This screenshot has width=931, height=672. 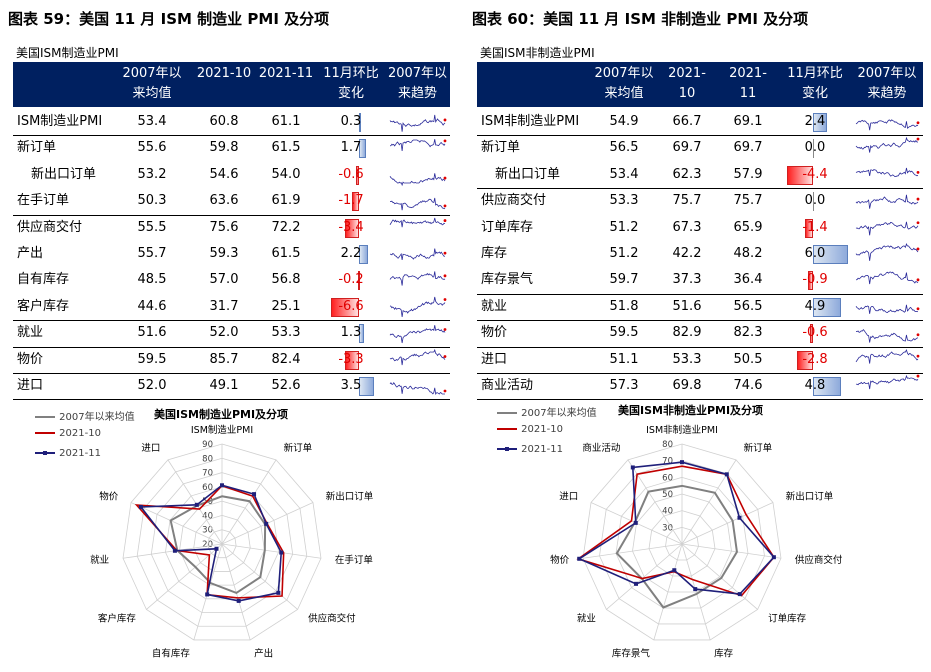 What do you see at coordinates (224, 306) in the screenshot?
I see `value-oct: 31.7` at bounding box center [224, 306].